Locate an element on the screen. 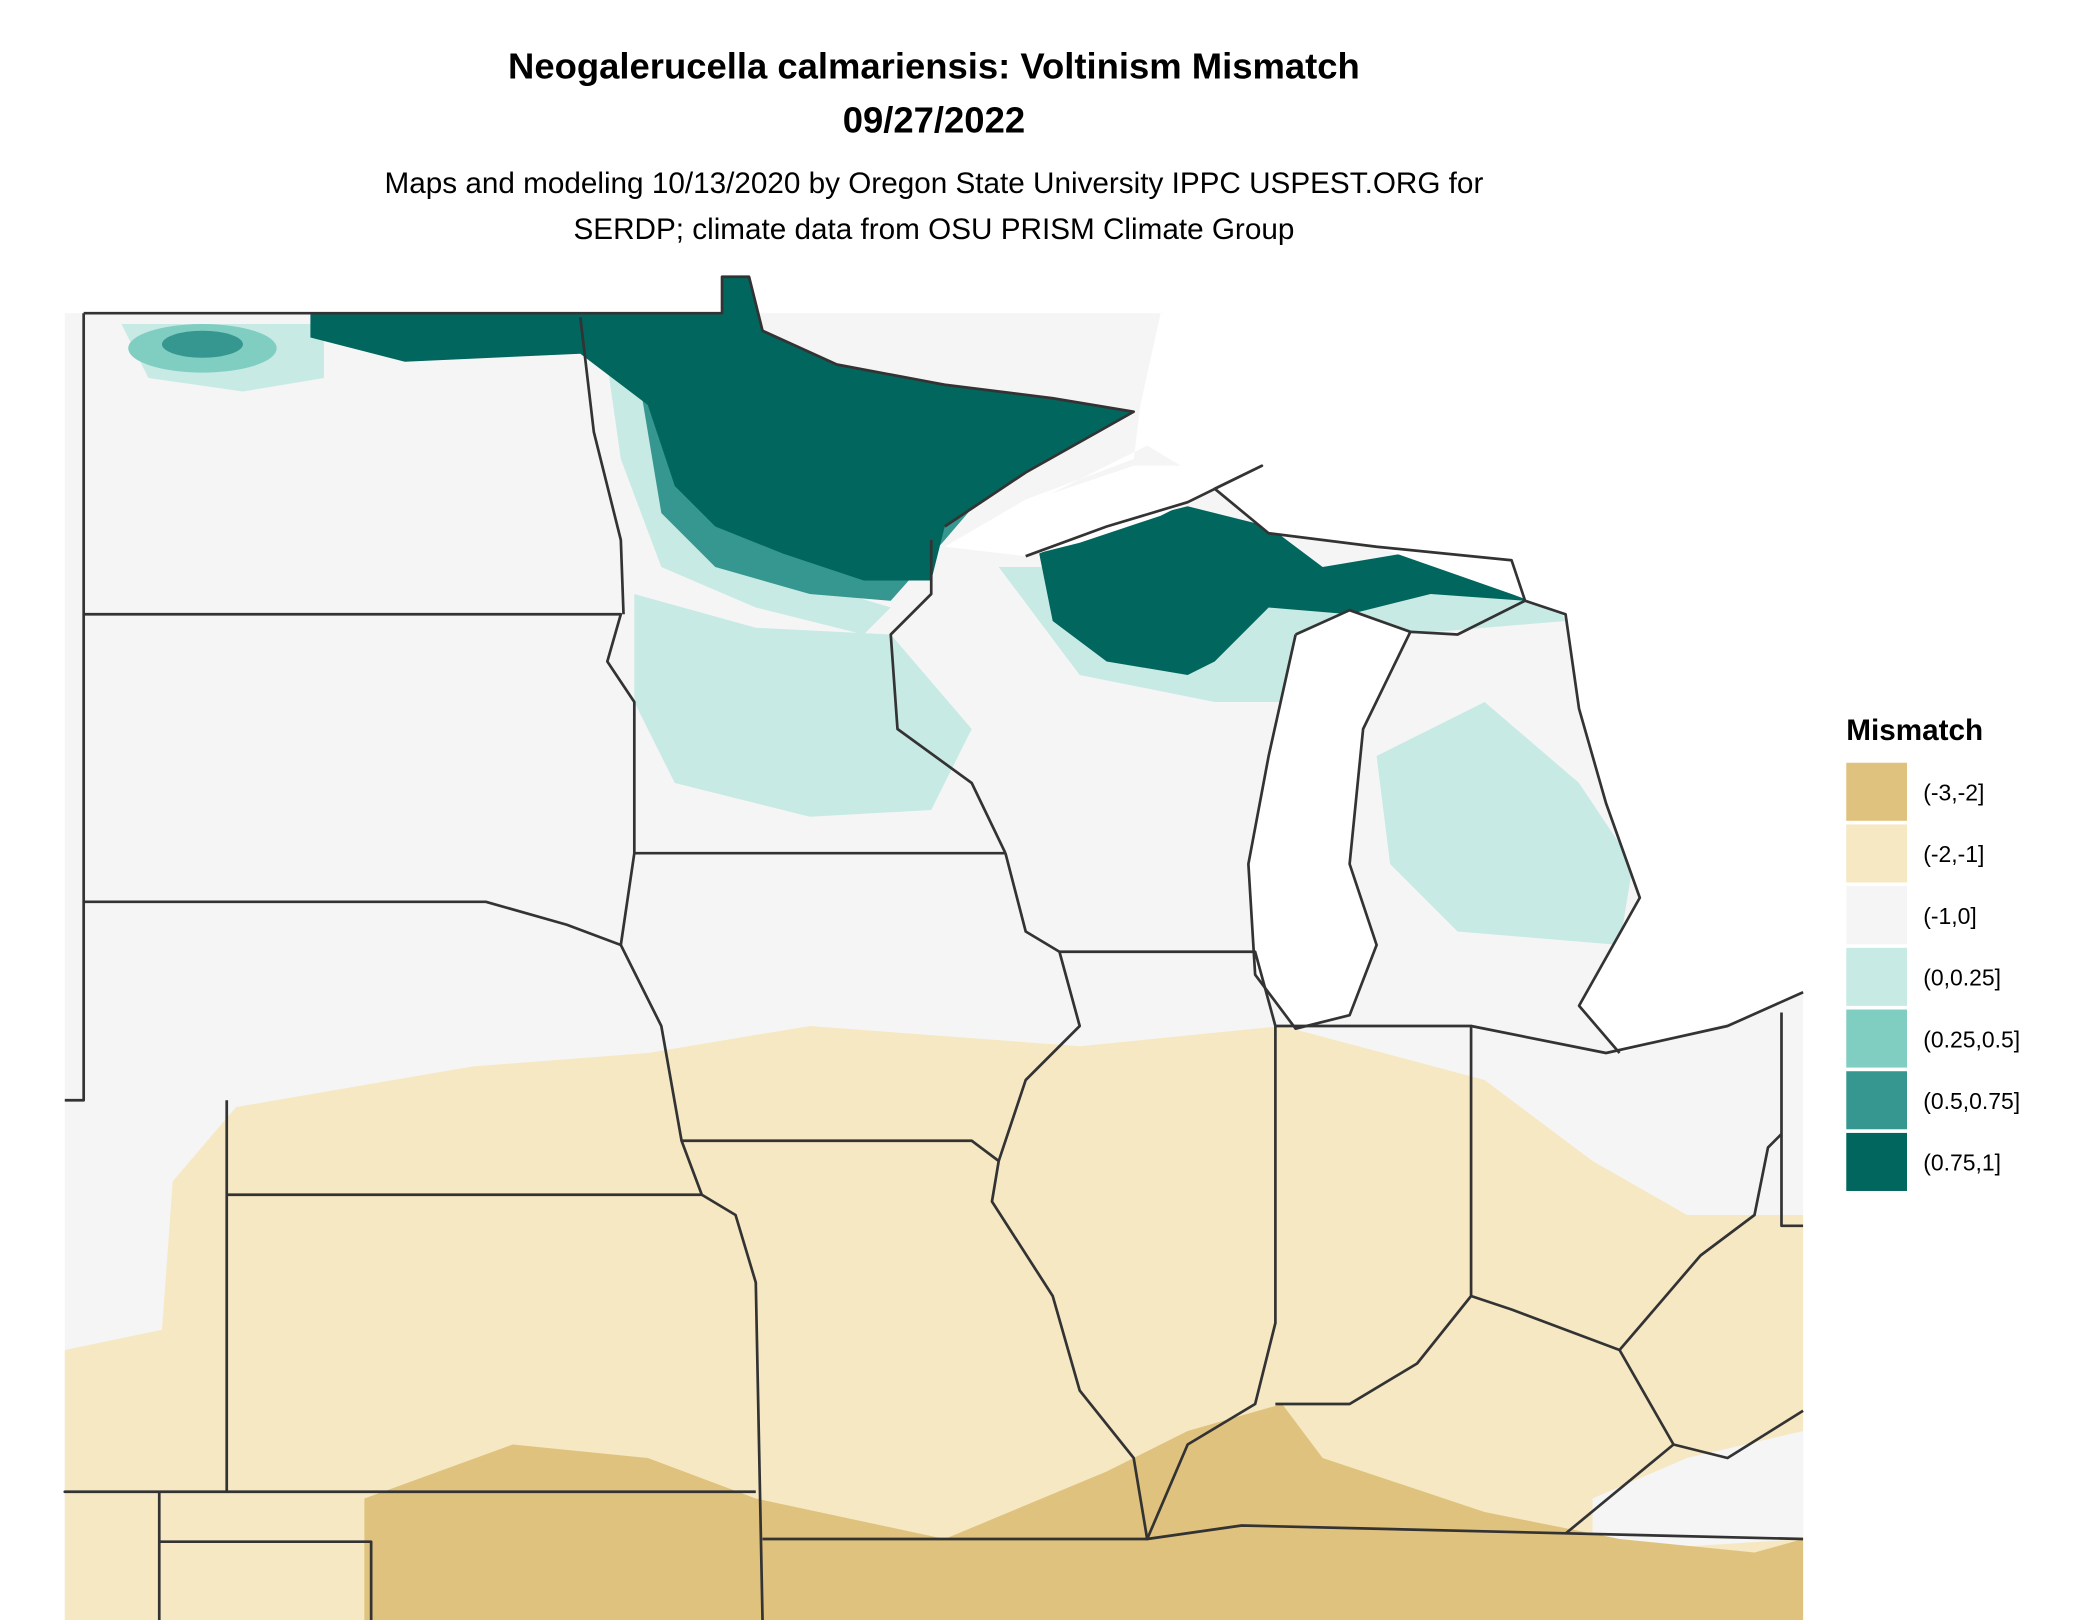  legend-label: (-1,0] is located at coordinates (1950, 916).